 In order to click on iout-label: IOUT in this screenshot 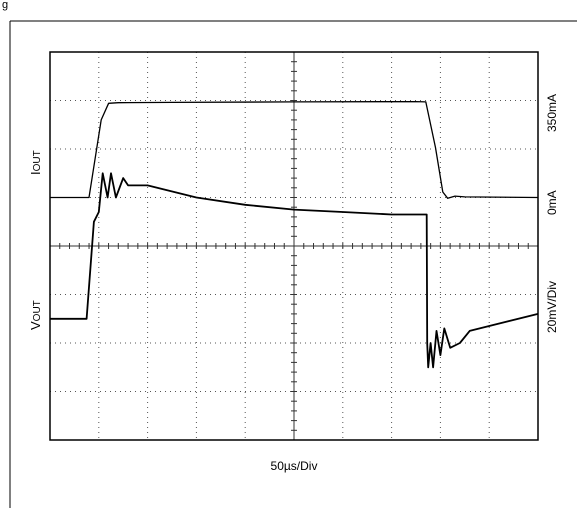, I will do `click(35, 162)`.